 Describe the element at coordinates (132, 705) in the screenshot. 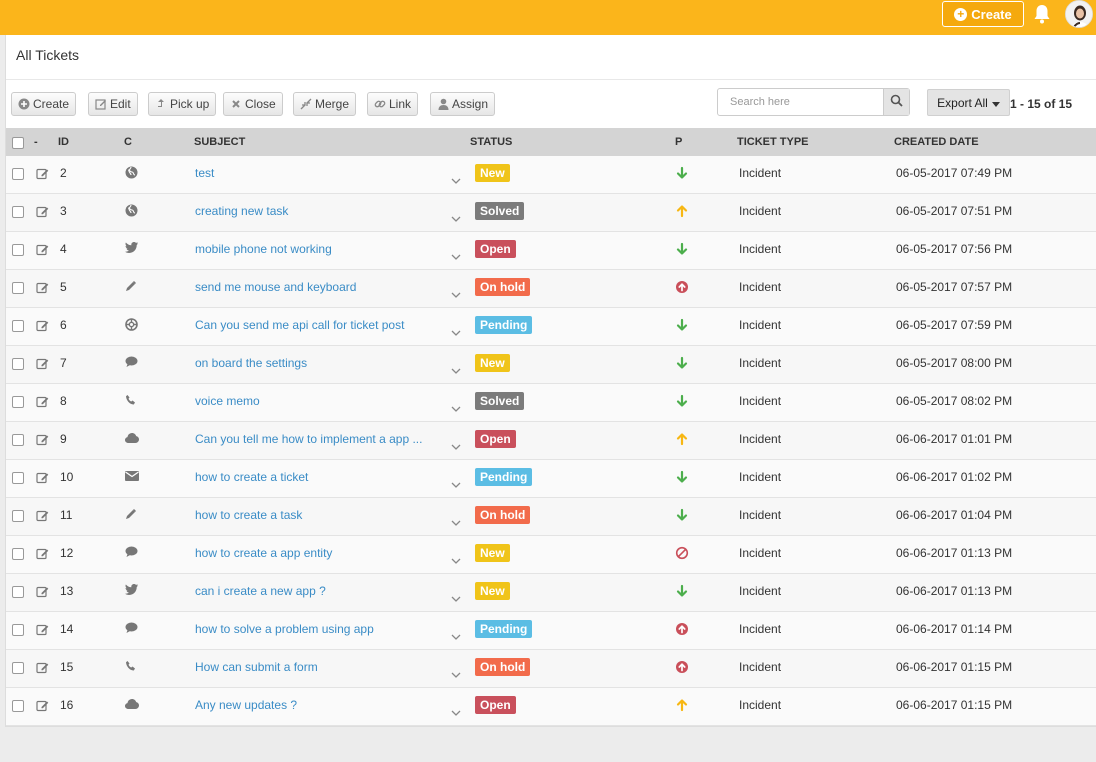

I see `cloud-icon` at that location.